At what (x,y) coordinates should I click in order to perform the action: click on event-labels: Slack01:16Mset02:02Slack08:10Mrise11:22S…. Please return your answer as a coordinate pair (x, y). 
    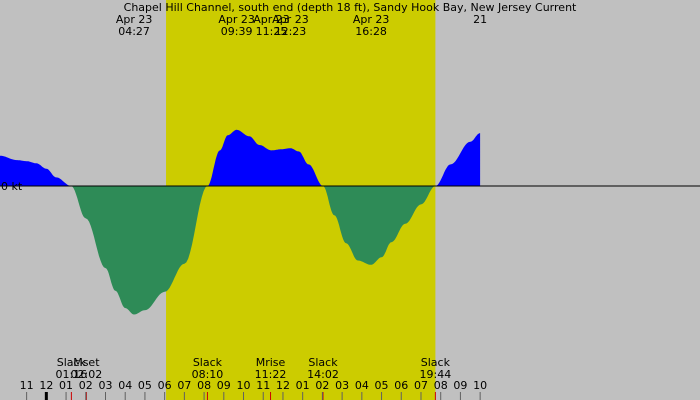
    Looking at the image, I should click on (254, 378).